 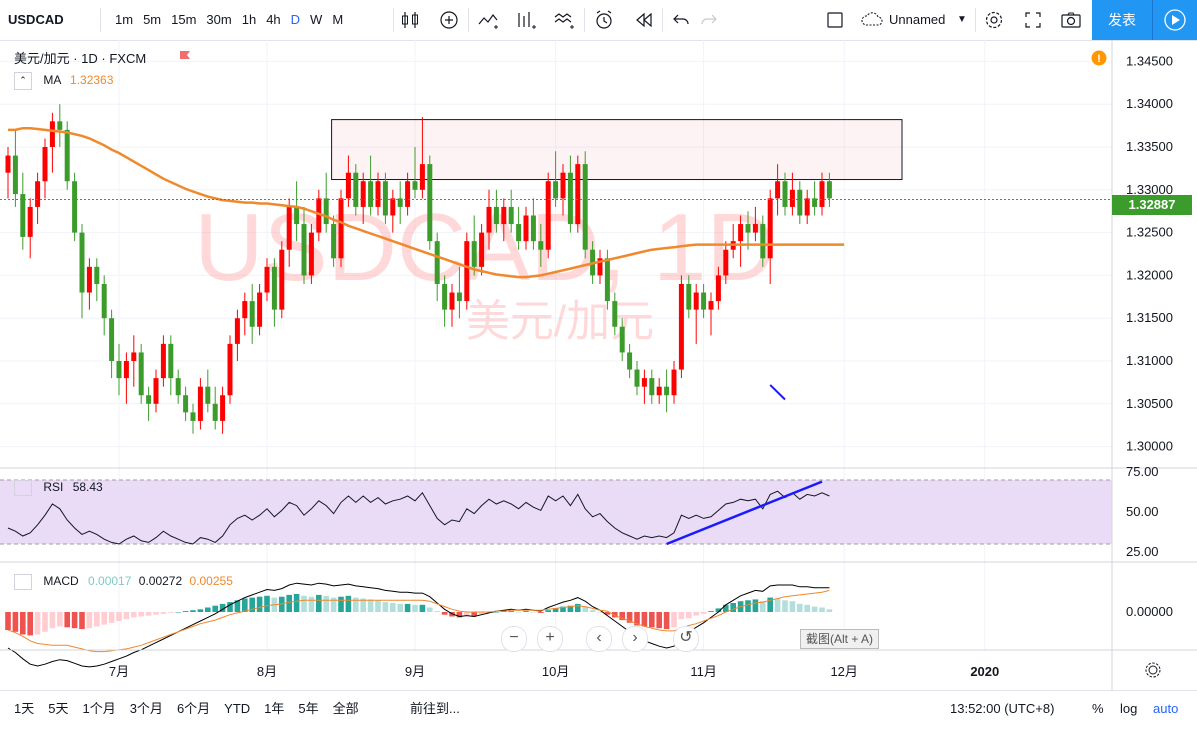 I want to click on percent-toggle: %, so click(x=1098, y=708).